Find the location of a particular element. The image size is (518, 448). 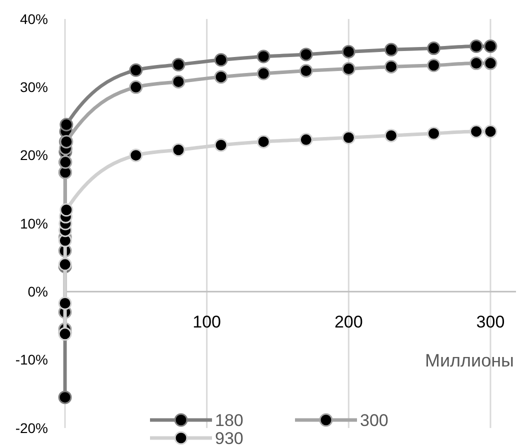

legend-label: 180 is located at coordinates (229, 420).